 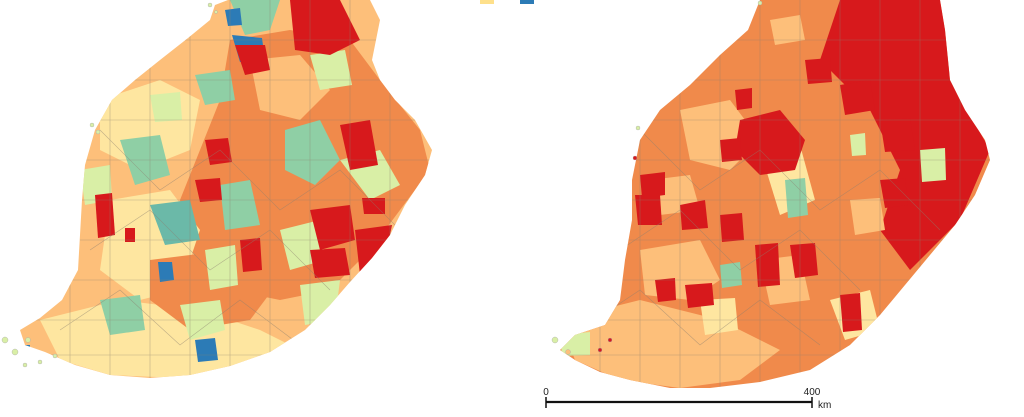 I want to click on scale-start-label: 0, so click(x=546, y=392).